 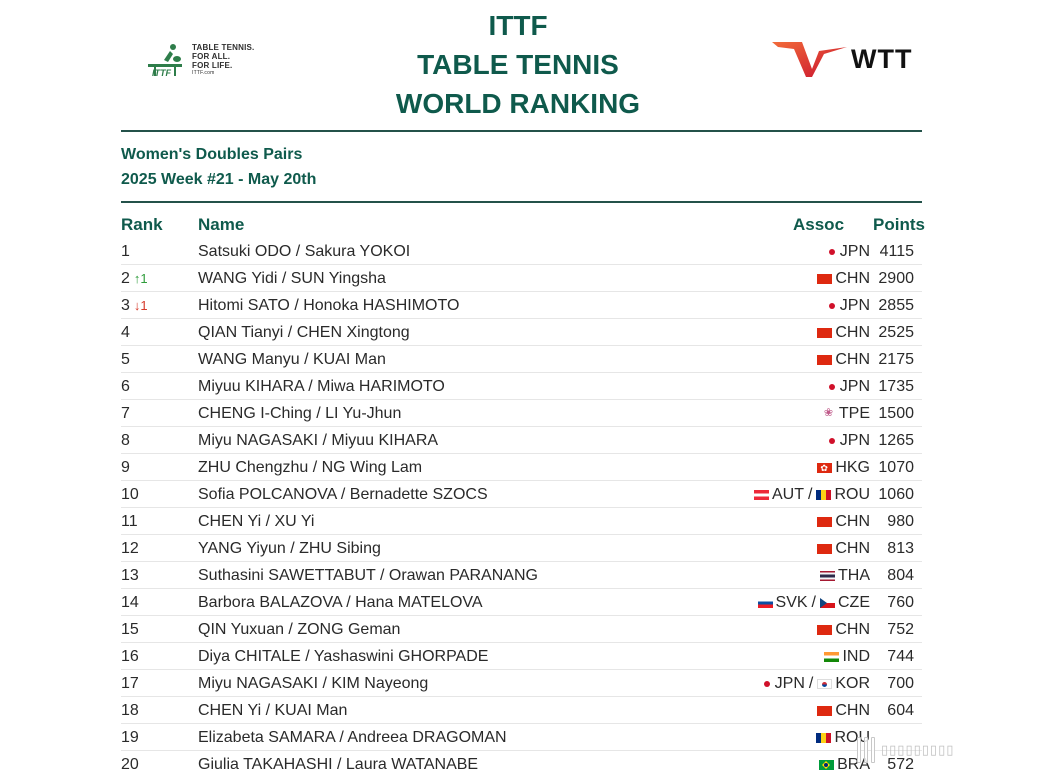 I want to click on pair-name: CHEN Yi / XU Yi, so click(x=256, y=521).